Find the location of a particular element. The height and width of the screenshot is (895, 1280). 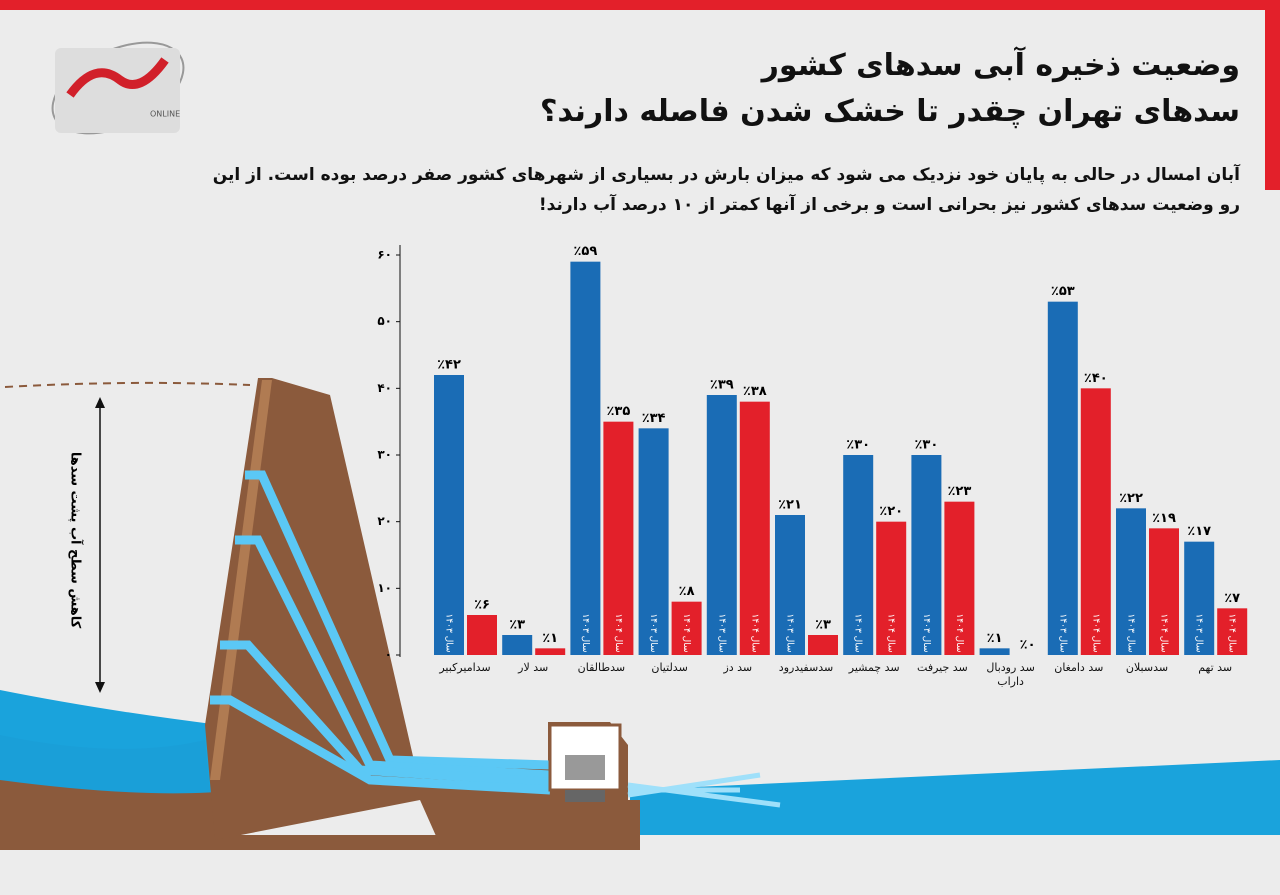

value-label: ٪۱۹ is located at coordinates (1164, 518).